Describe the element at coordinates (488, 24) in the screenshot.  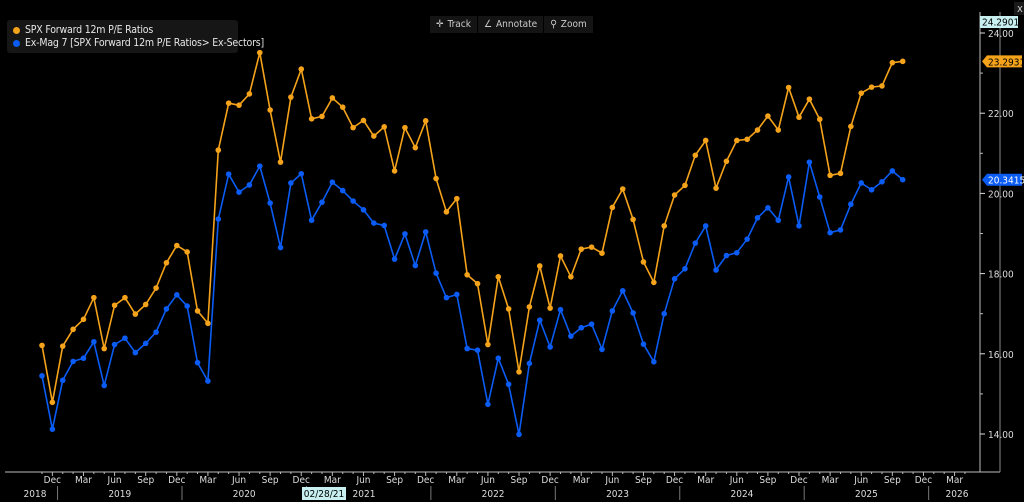
I see `pencil-icon: ∠` at that location.